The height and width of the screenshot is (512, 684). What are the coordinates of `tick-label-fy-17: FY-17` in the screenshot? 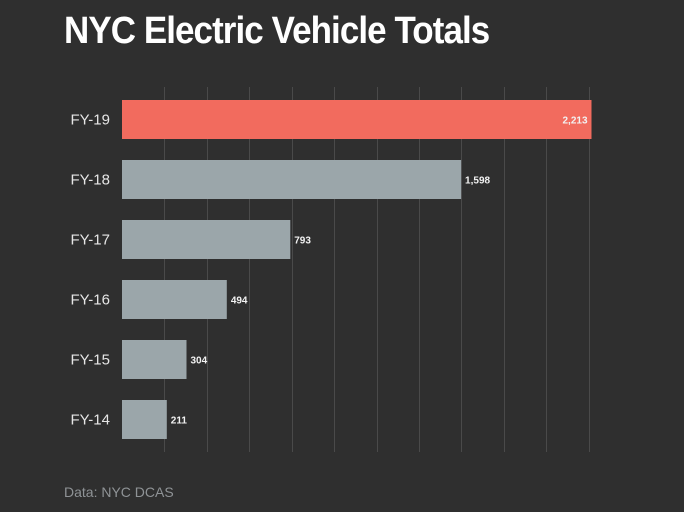 It's located at (90, 240).